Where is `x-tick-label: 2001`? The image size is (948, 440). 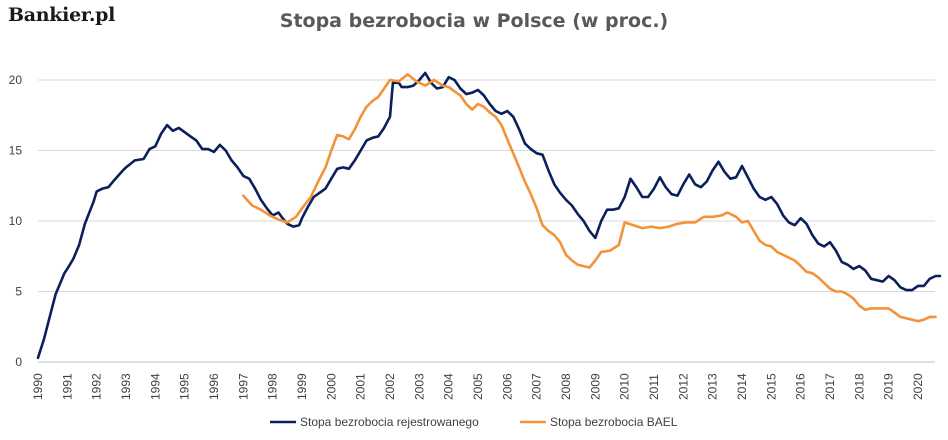 x-tick-label: 2001 is located at coordinates (361, 386).